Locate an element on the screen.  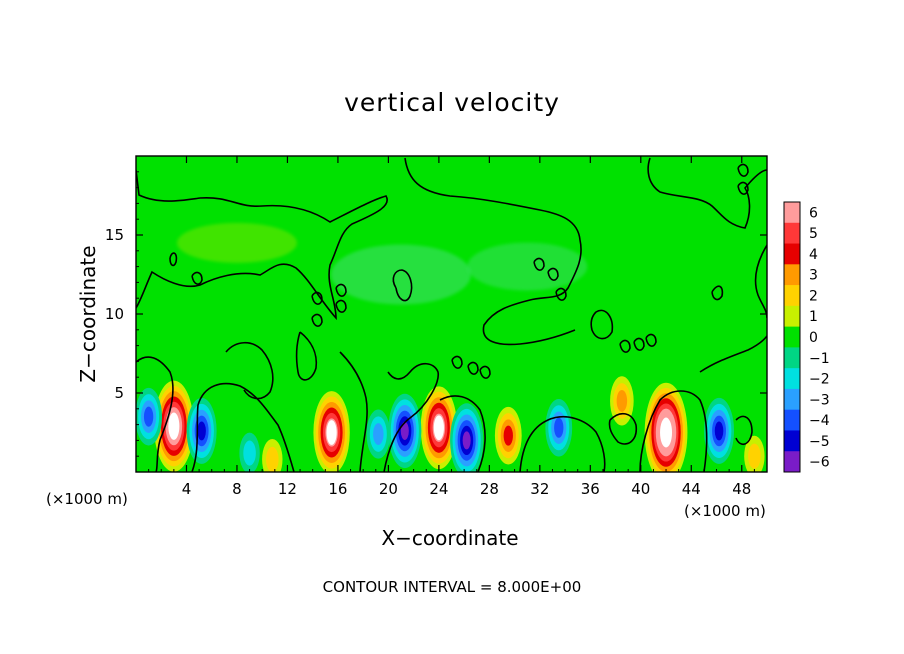
contour-interval-note: CONTOUR INTERVAL = 8.000E+00 is located at coordinates (452, 587).